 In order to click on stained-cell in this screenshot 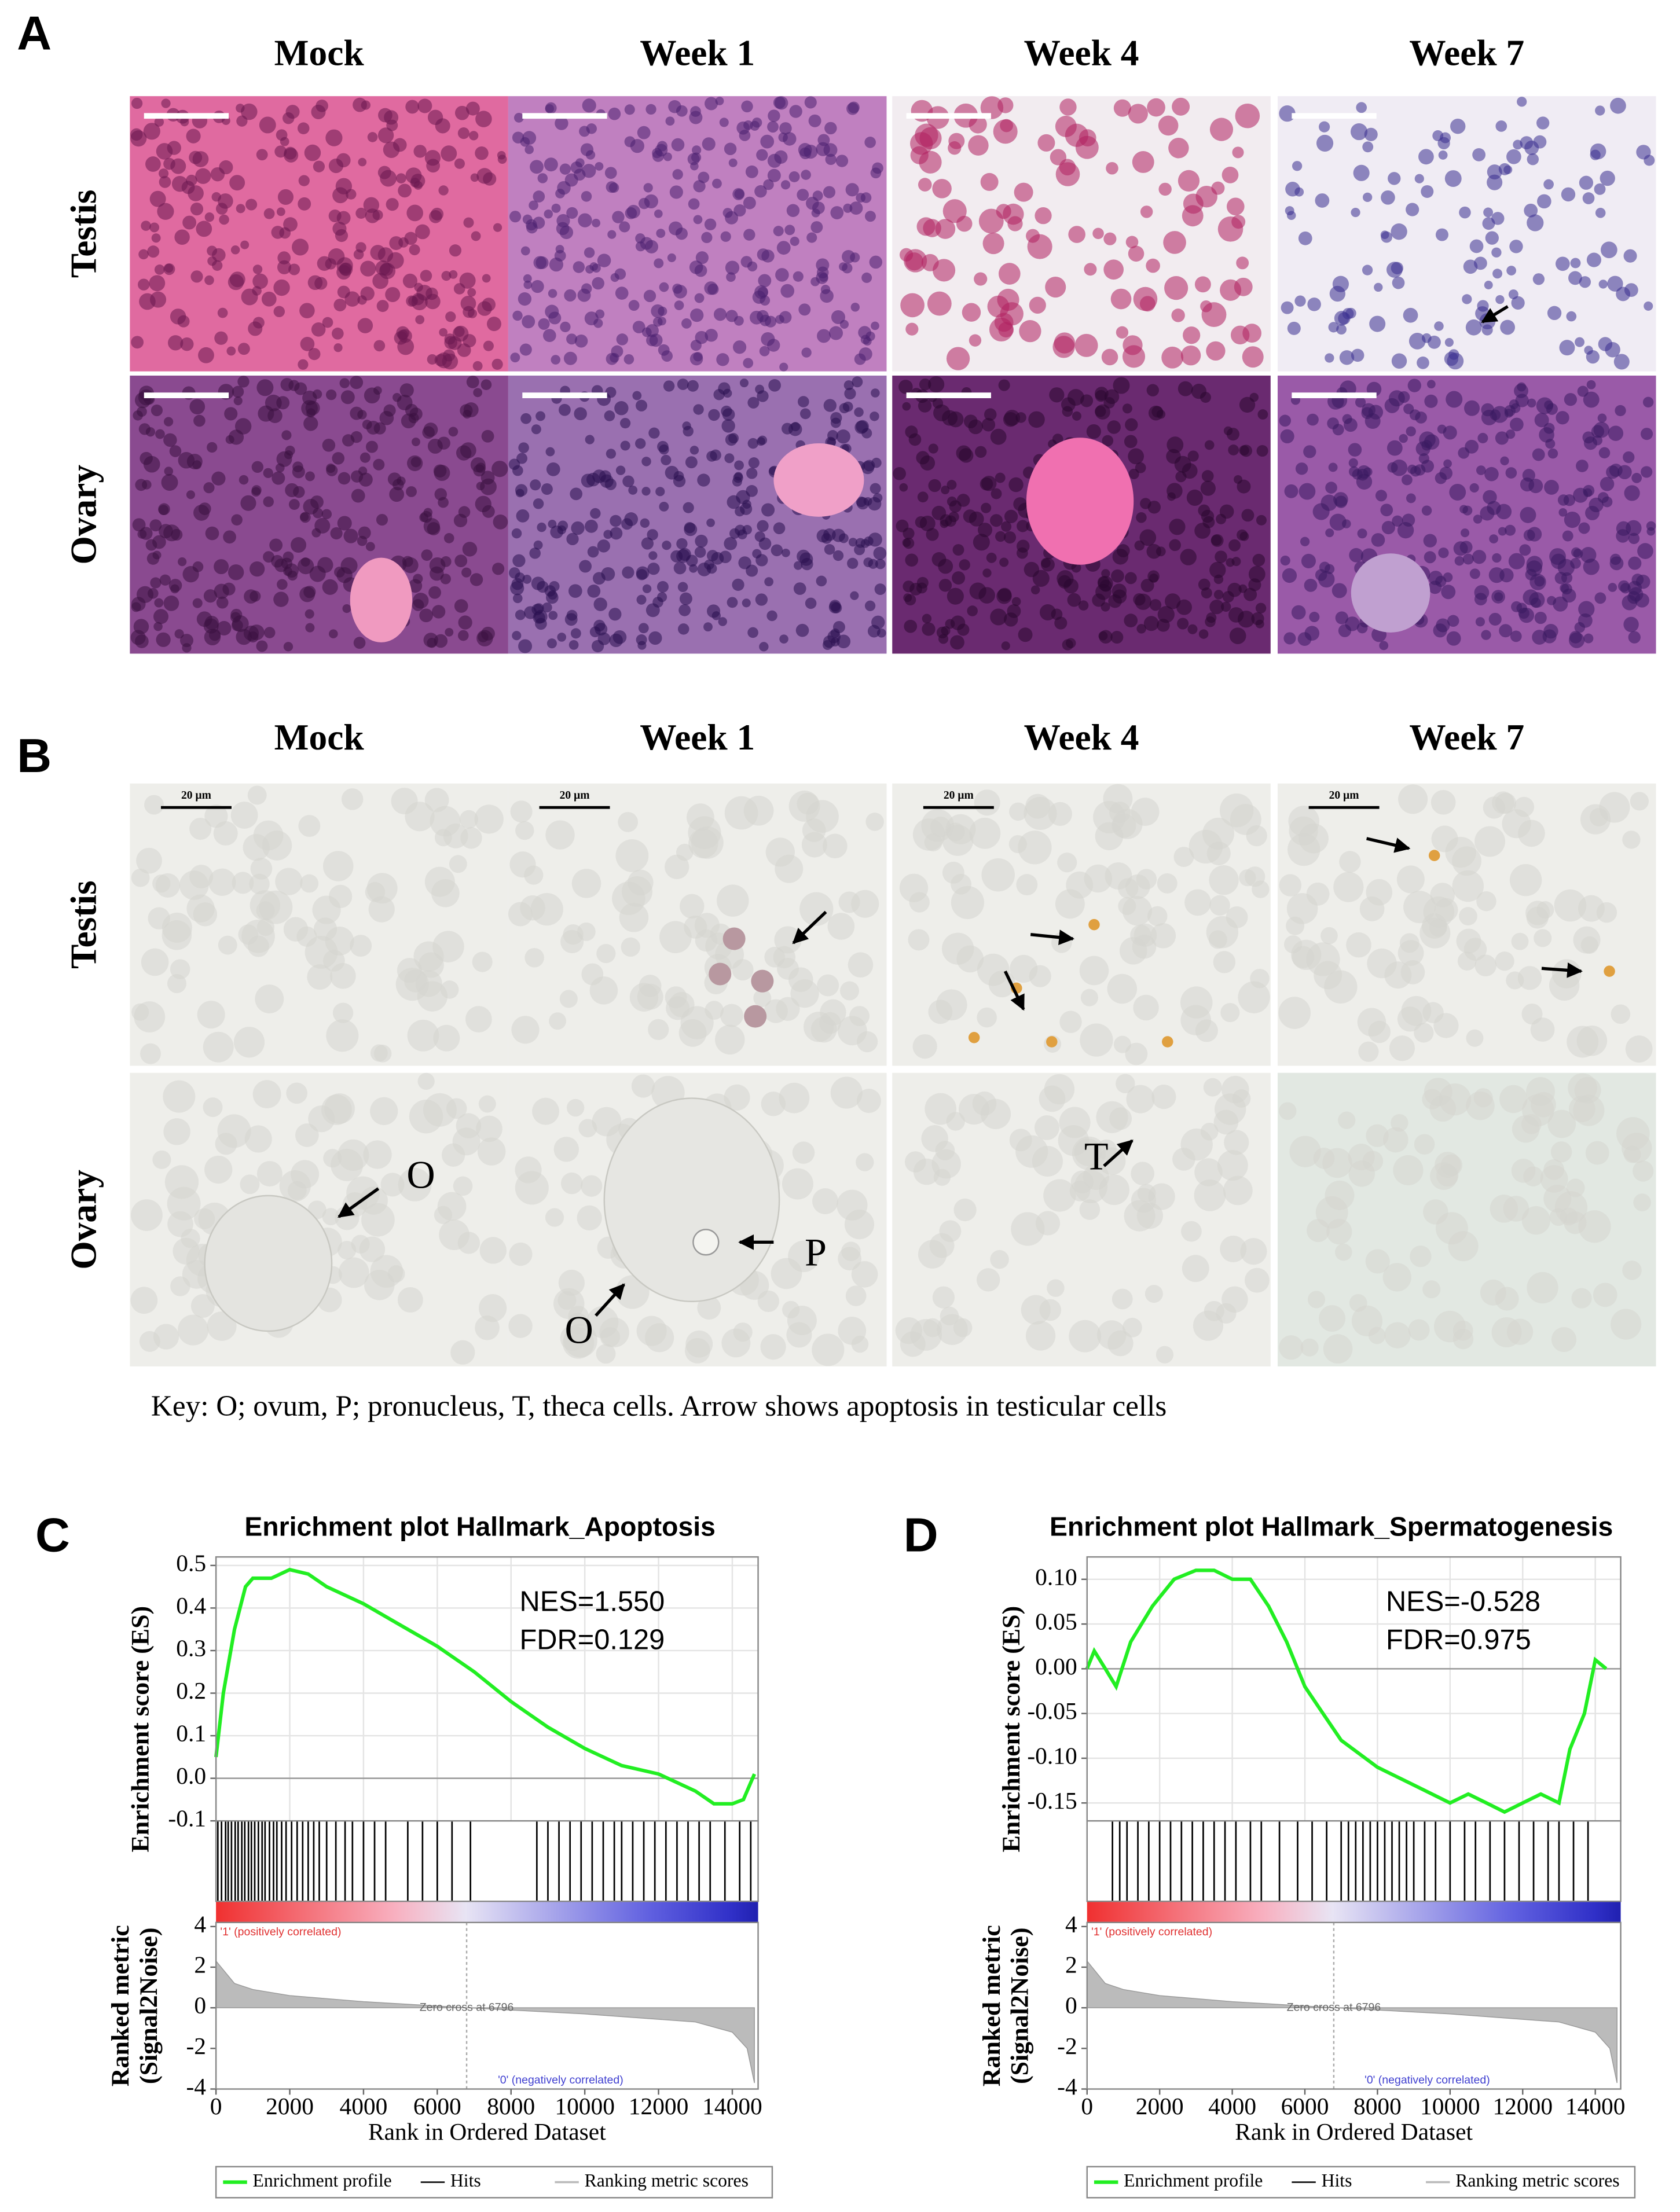, I will do `click(1094, 925)`.